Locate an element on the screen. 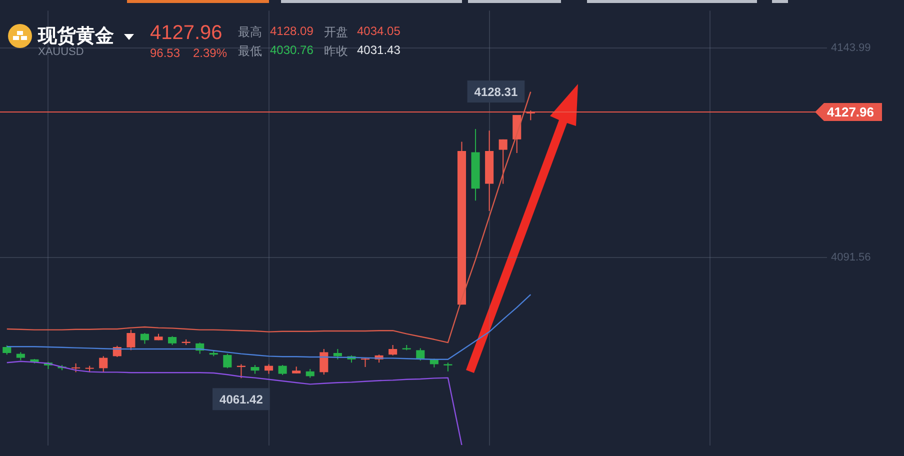 The height and width of the screenshot is (456, 904). annotation: 4061.42 is located at coordinates (242, 399).